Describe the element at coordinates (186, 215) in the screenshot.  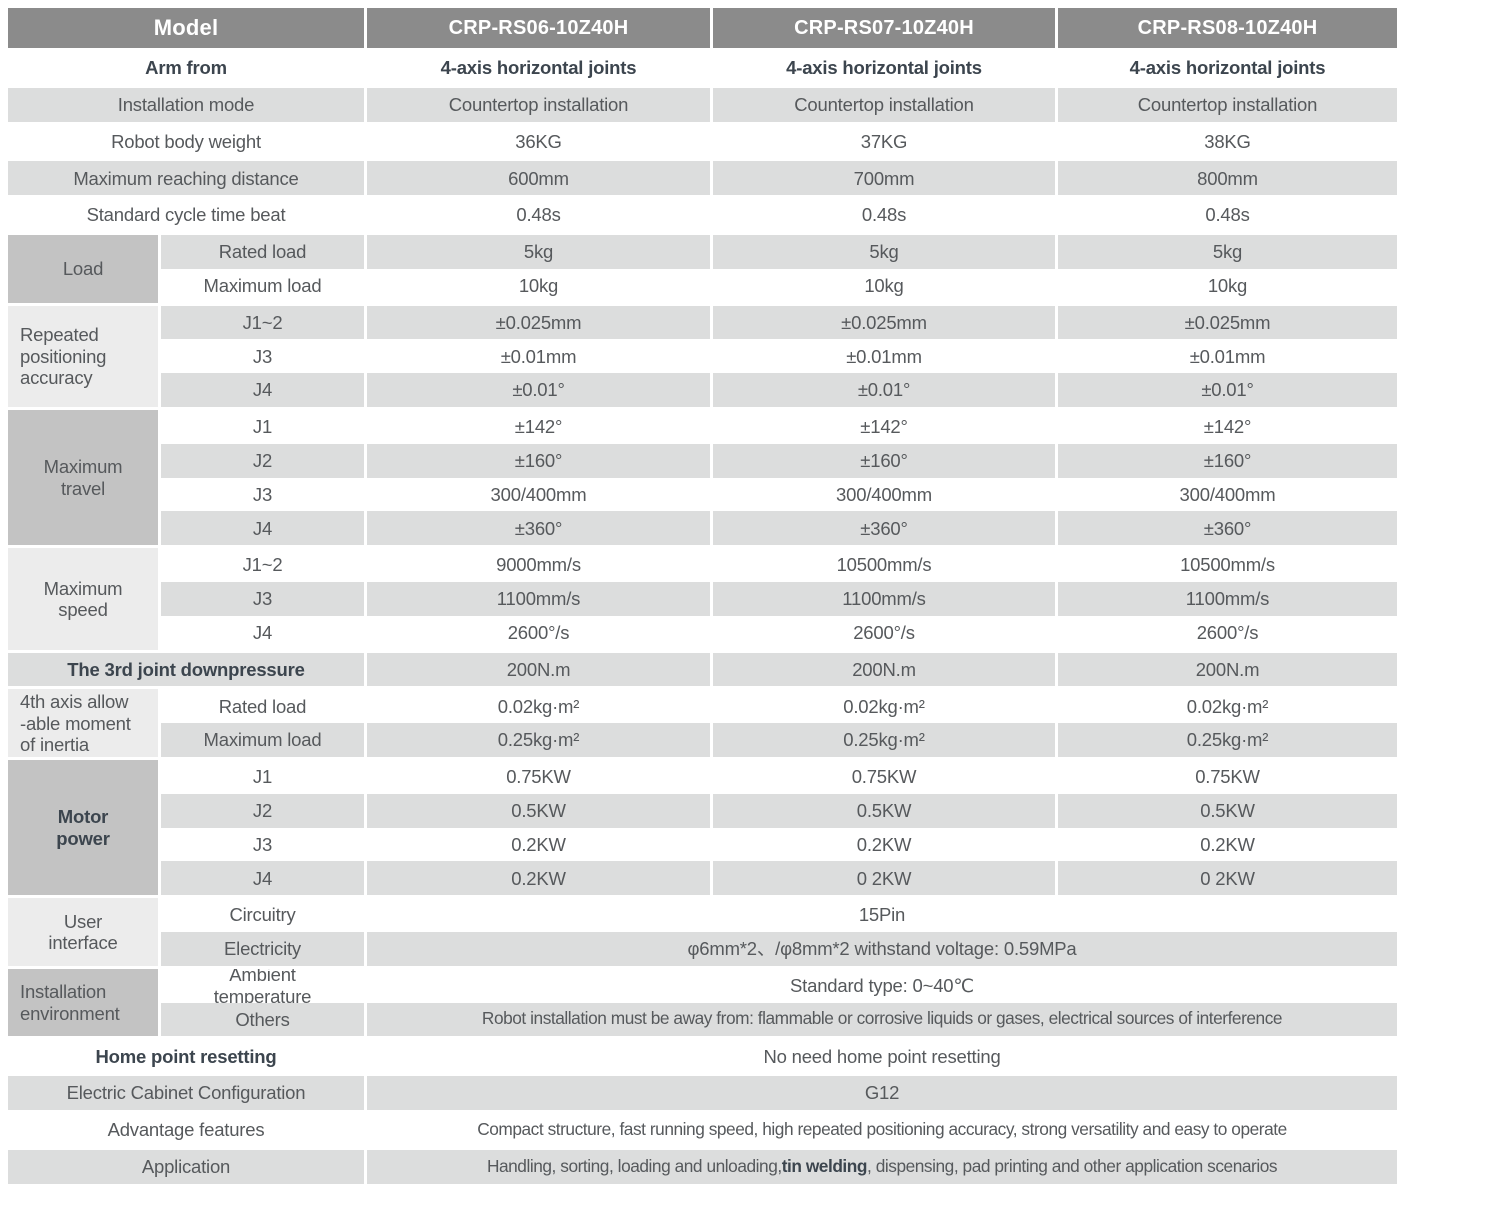
I see `row-label-cell: Standard cycle time beat` at that location.